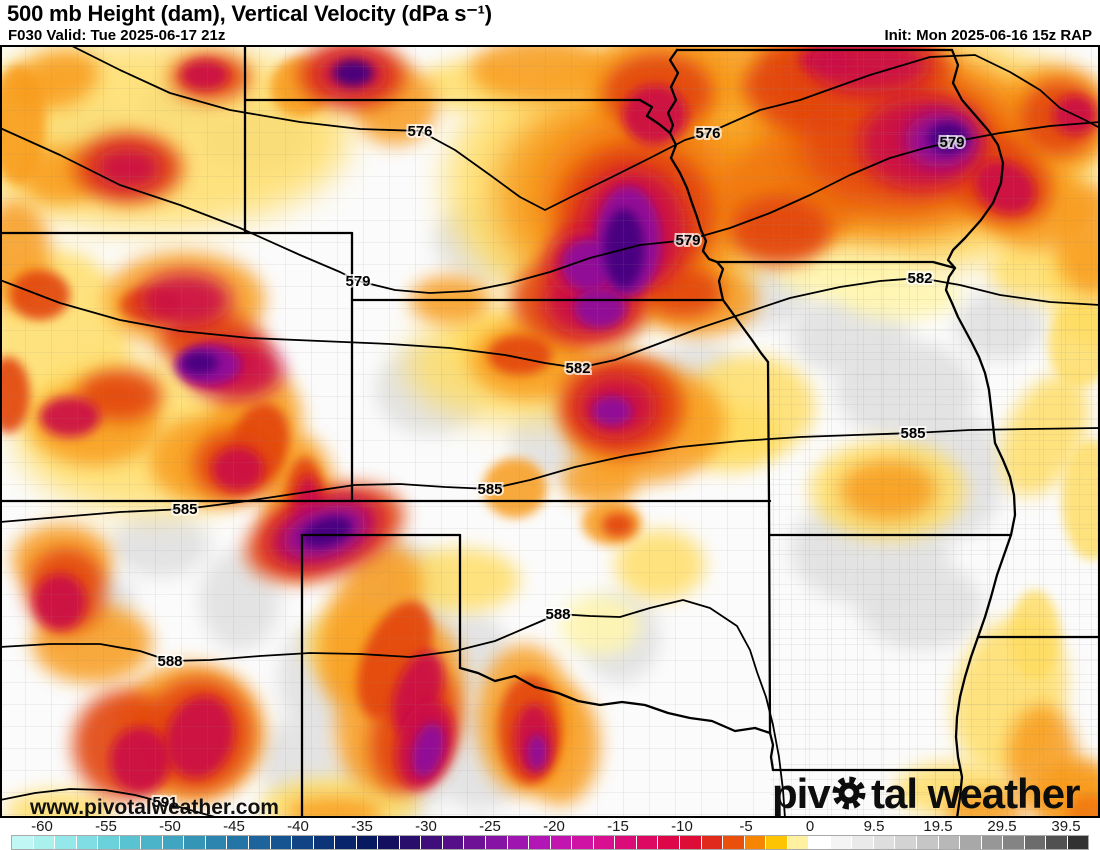  I want to click on contour-label-591: 591, so click(164, 802).